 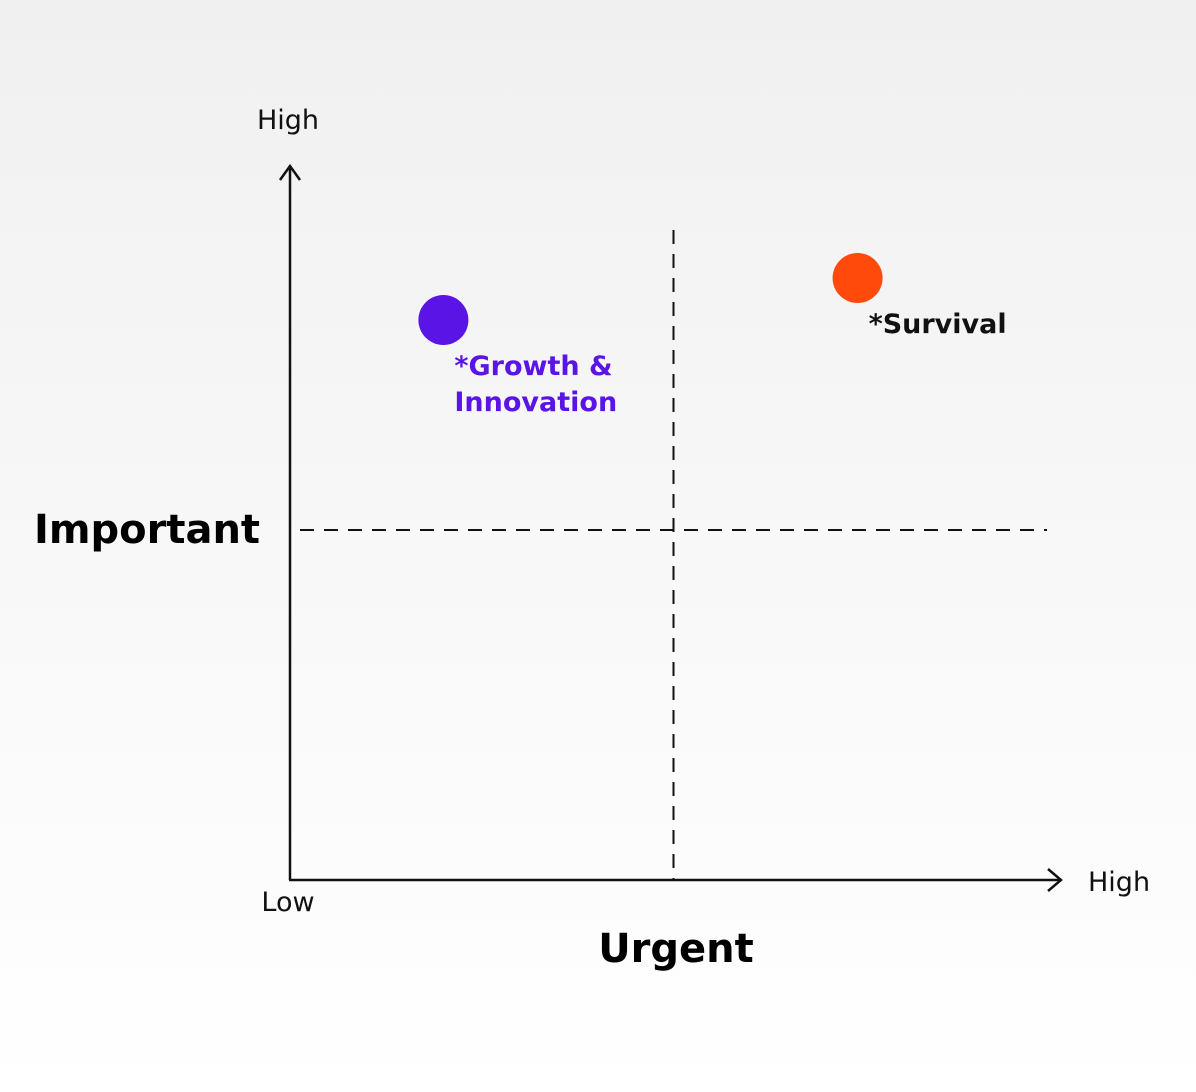 I want to click on data-point-label-1: *Survival, so click(x=938, y=324).